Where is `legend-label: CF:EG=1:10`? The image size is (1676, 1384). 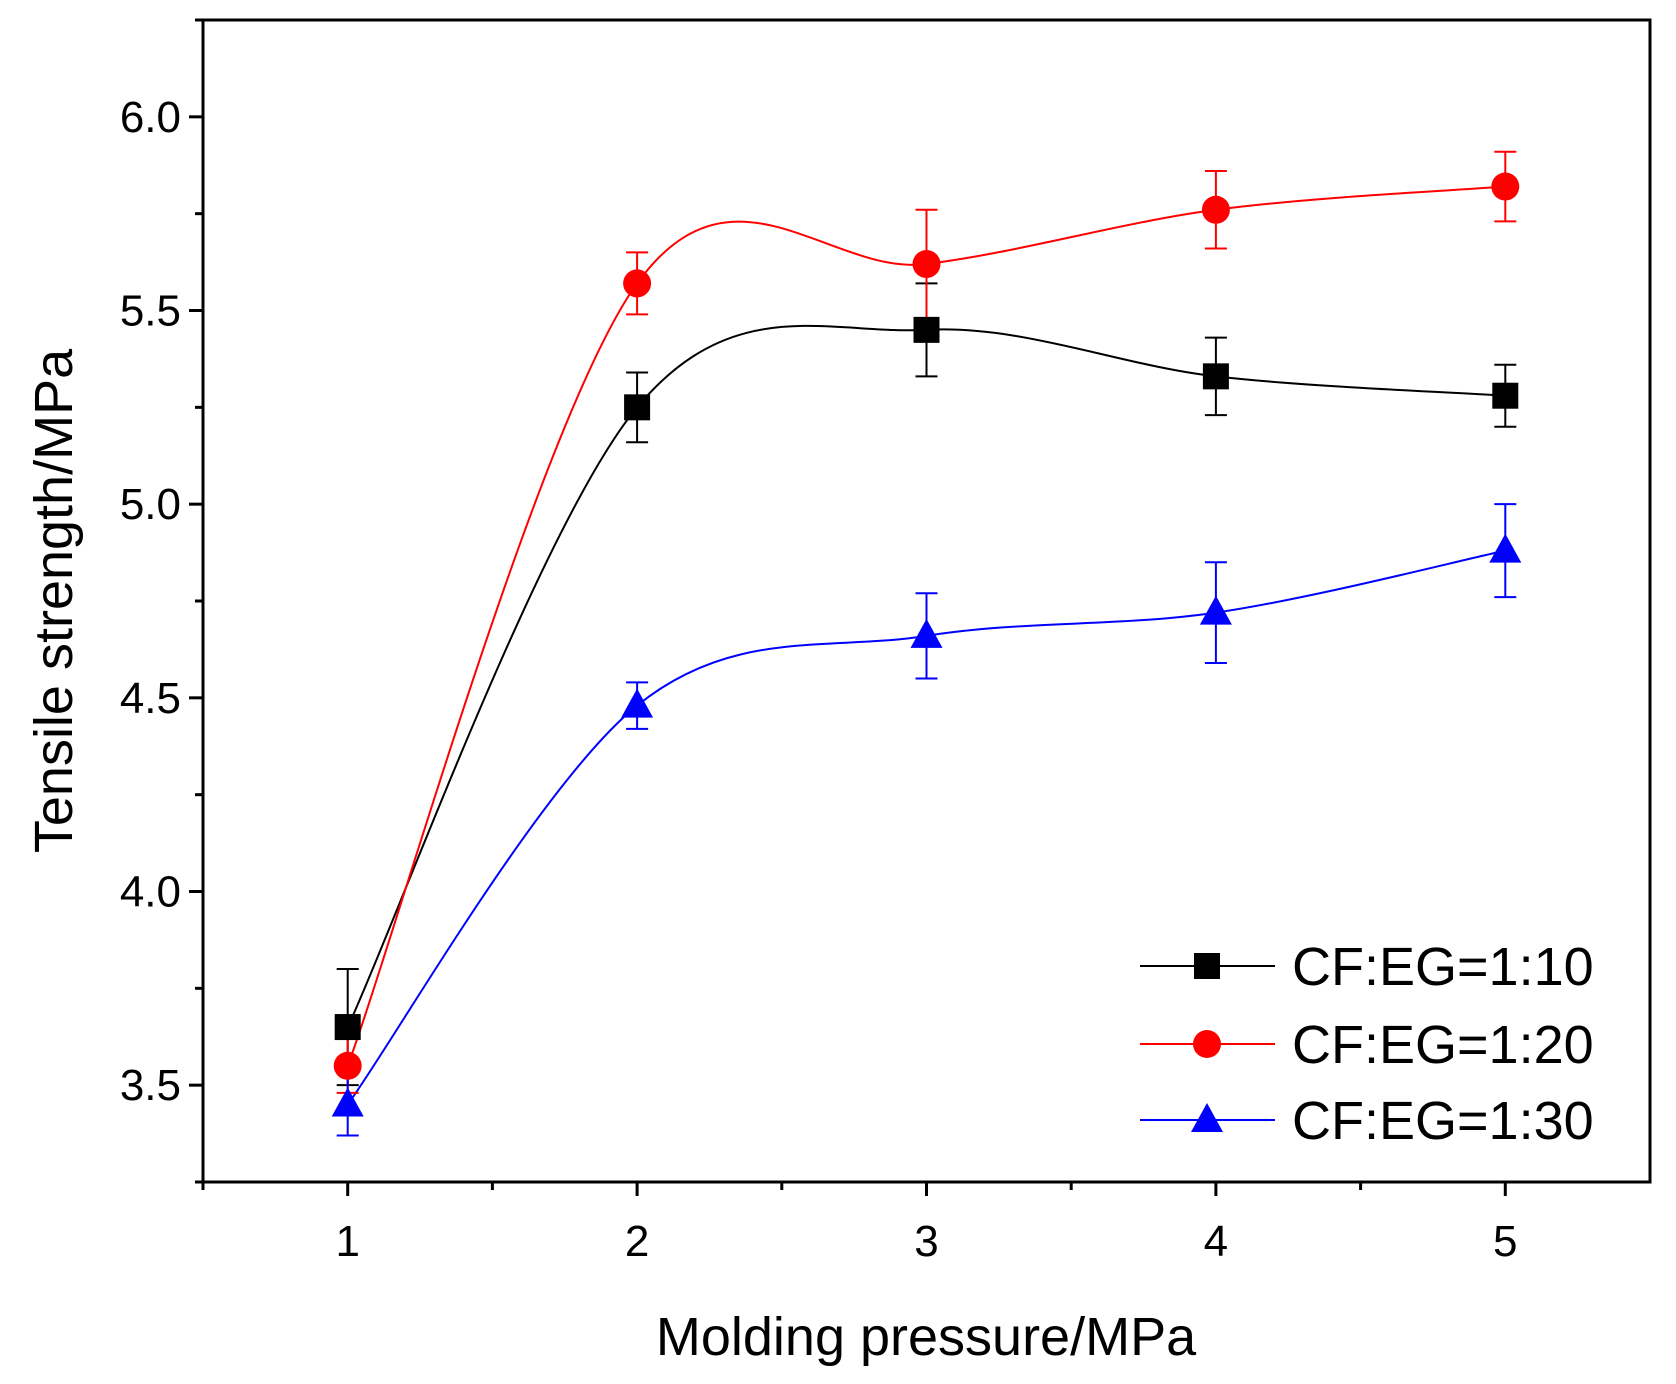 legend-label: CF:EG=1:10 is located at coordinates (1443, 967).